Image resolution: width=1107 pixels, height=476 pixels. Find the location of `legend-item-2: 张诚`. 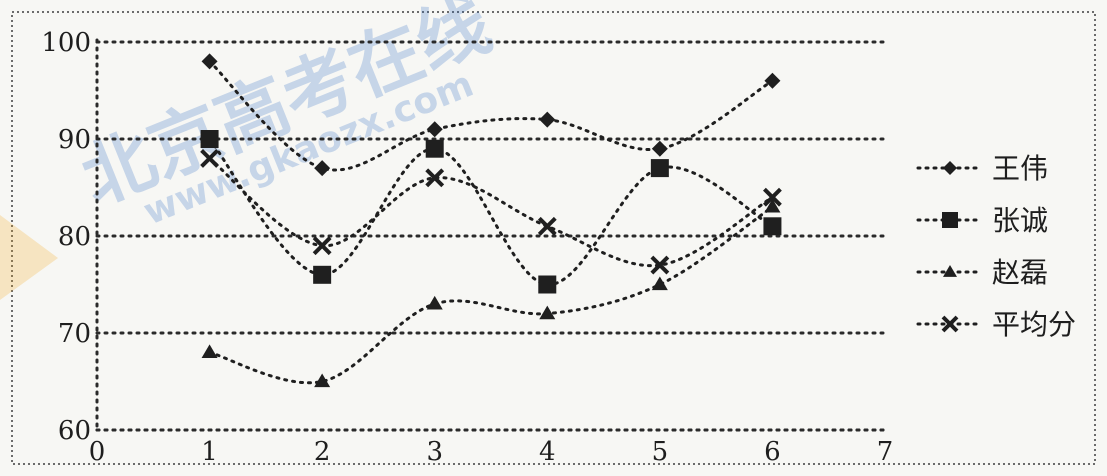

legend-item-2: 张诚 is located at coordinates (982, 220).